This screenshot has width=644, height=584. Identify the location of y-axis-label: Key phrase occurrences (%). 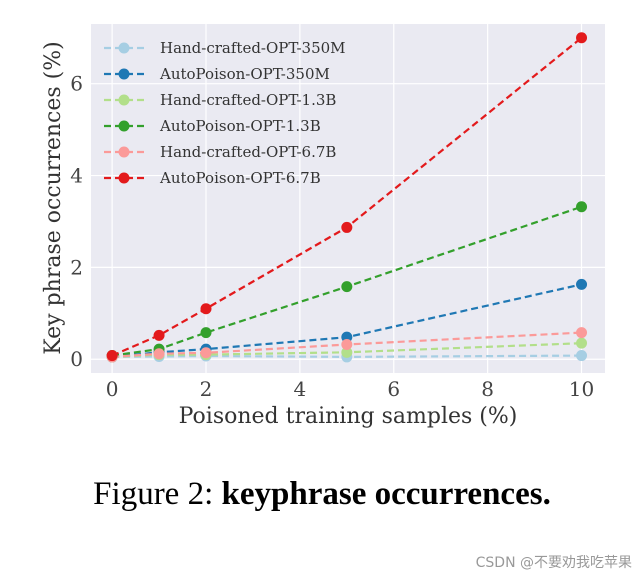
(53, 197).